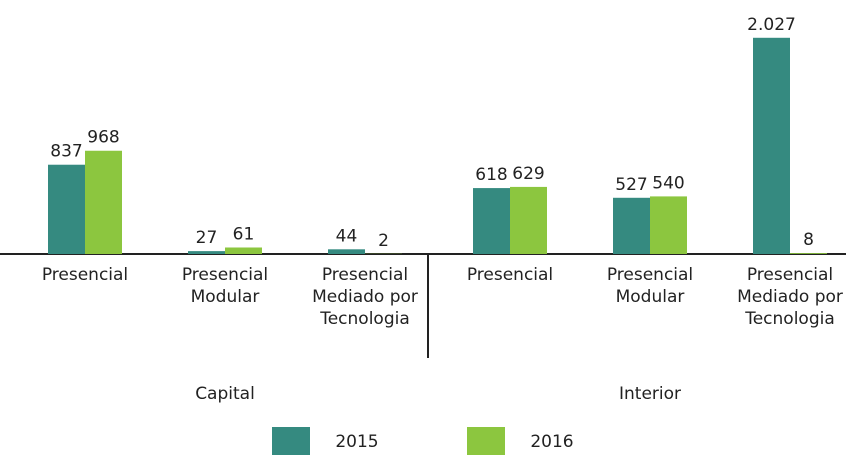 This screenshot has width=846, height=457. Describe the element at coordinates (103, 138) in the screenshot. I see `value-label: 968` at that location.